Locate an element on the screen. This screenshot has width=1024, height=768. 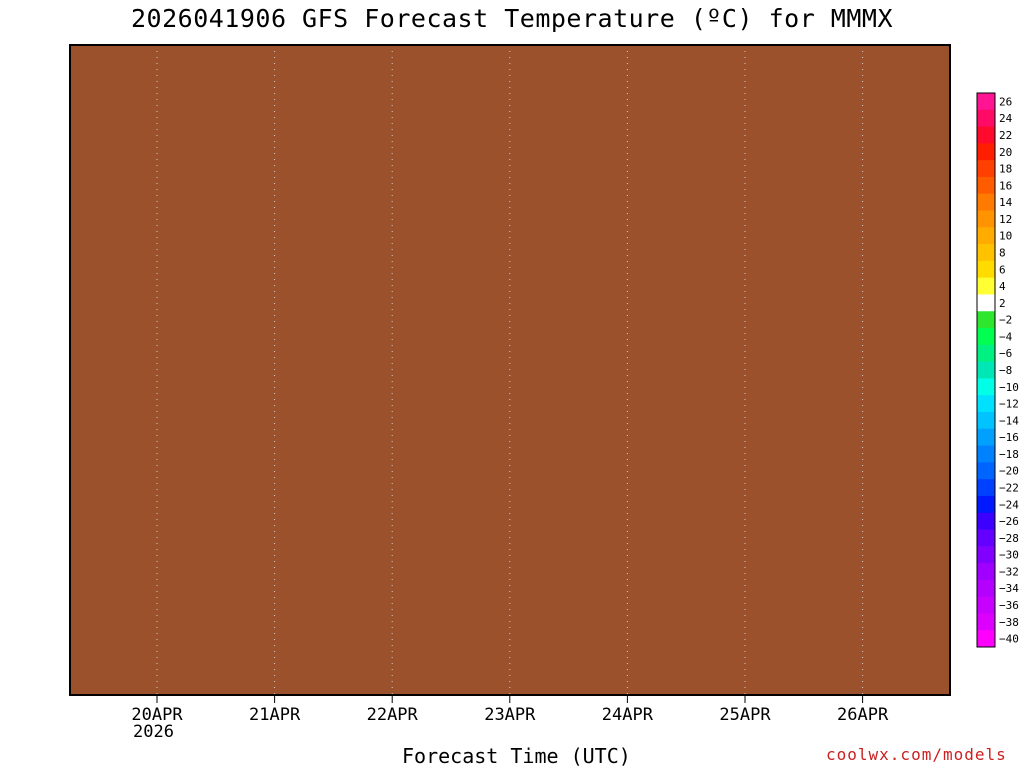
colorbar-label: −40 is located at coordinates (1009, 639).